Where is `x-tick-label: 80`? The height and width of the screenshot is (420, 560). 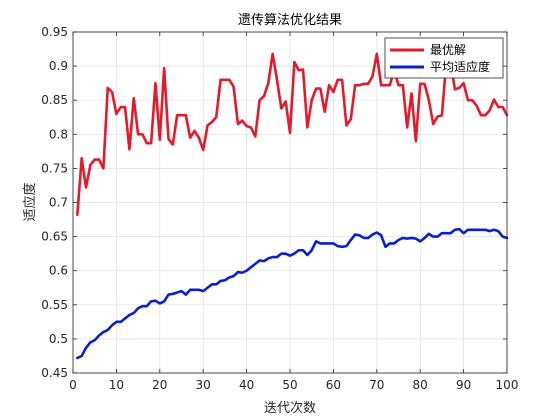 x-tick-label: 80 is located at coordinates (420, 385).